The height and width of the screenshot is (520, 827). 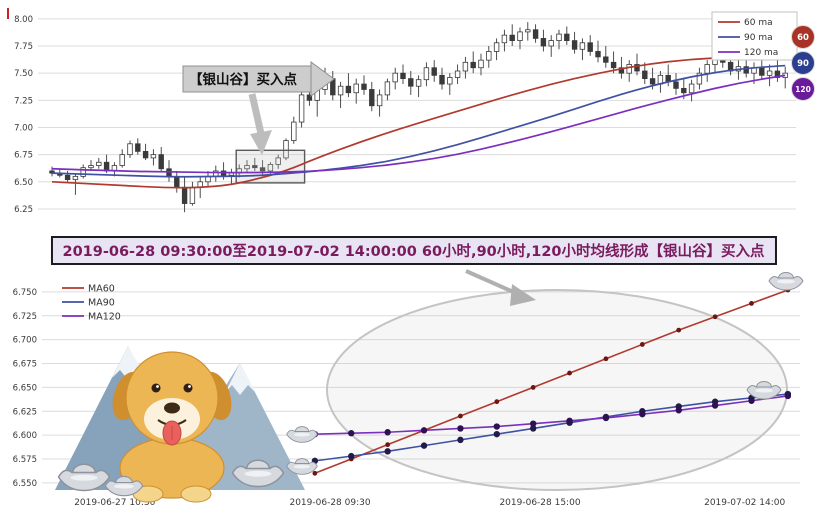 I want to click on top-legend: 60 ma 90 ma 120 ma, so click(x=754, y=36).